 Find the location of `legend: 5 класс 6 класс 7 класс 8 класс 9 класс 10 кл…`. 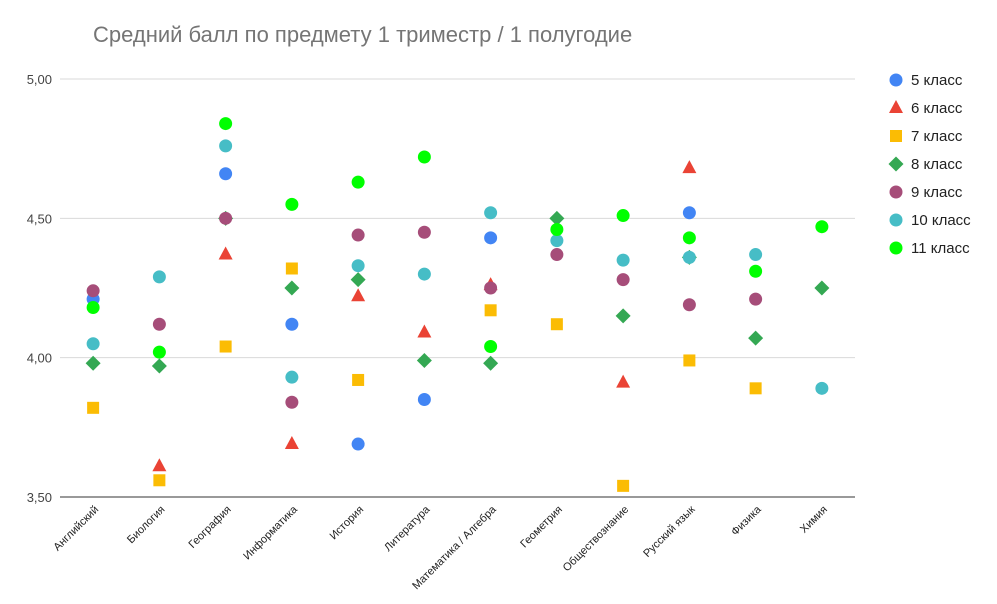

legend: 5 класс 6 класс 7 класс 8 класс 9 класс 10 кл… is located at coordinates (929, 164).